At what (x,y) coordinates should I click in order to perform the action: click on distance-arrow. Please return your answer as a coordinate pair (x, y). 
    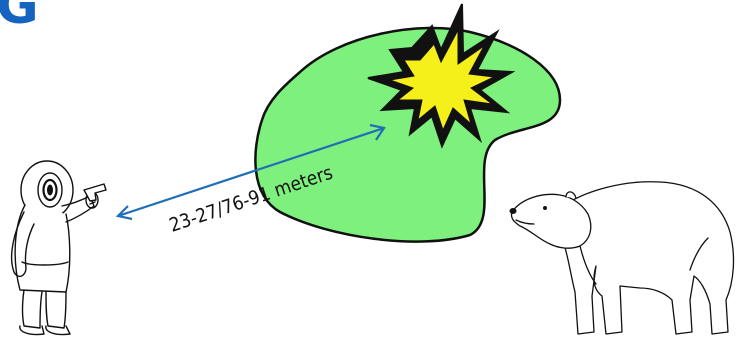
    Looking at the image, I should click on (250, 172).